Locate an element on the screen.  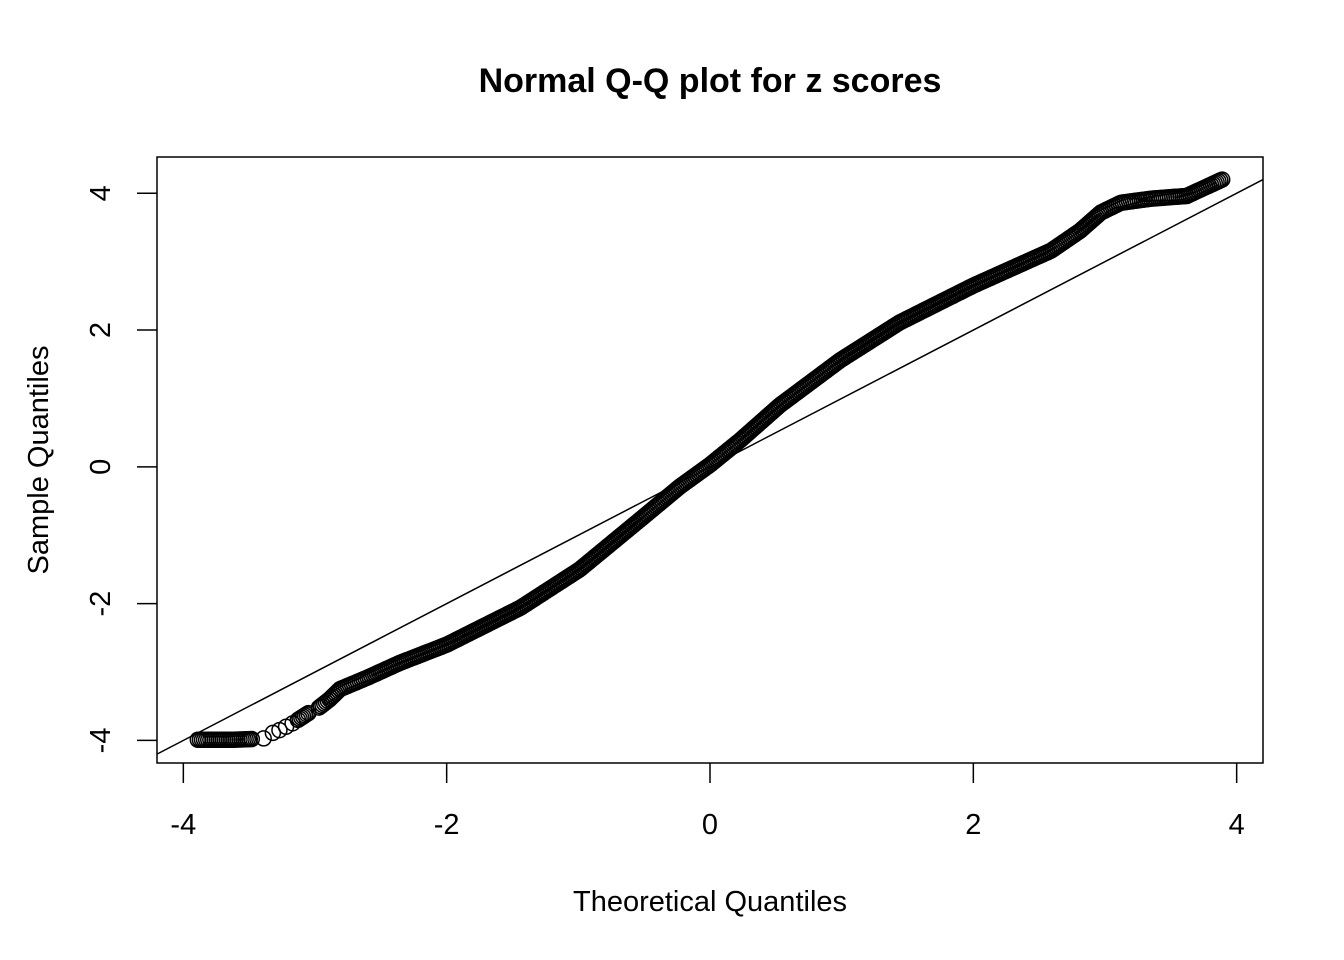
y-tick-label: 2 is located at coordinates (101, 330).